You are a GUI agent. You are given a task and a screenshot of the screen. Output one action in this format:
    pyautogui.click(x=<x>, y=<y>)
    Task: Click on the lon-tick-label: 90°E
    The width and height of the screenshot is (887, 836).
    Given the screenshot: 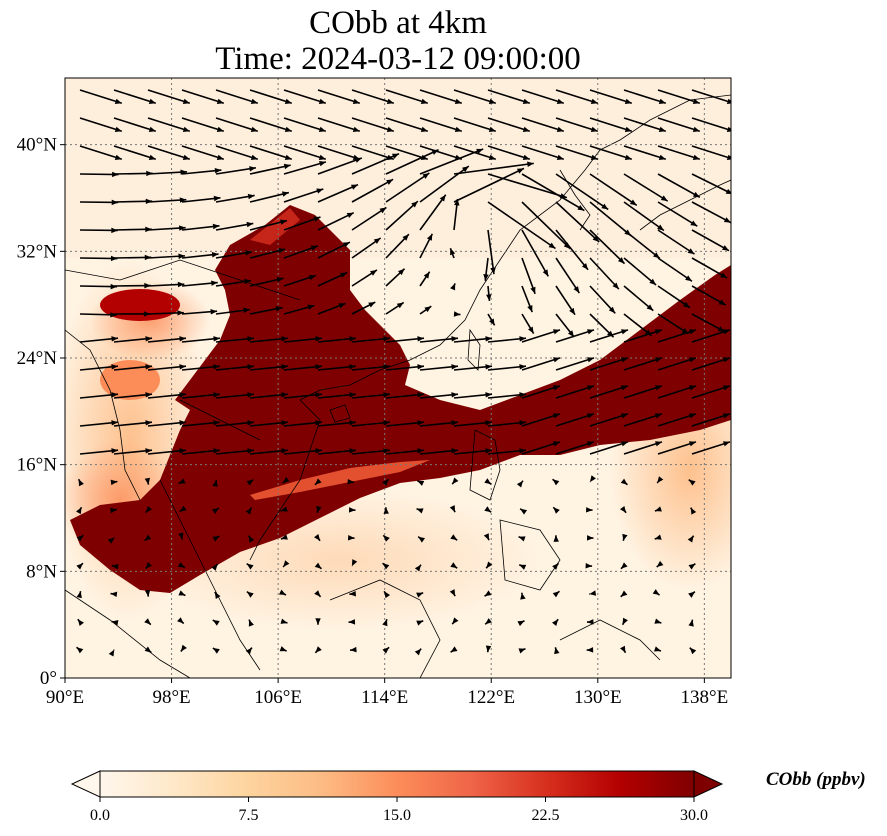 What is the action you would take?
    pyautogui.click(x=65, y=697)
    